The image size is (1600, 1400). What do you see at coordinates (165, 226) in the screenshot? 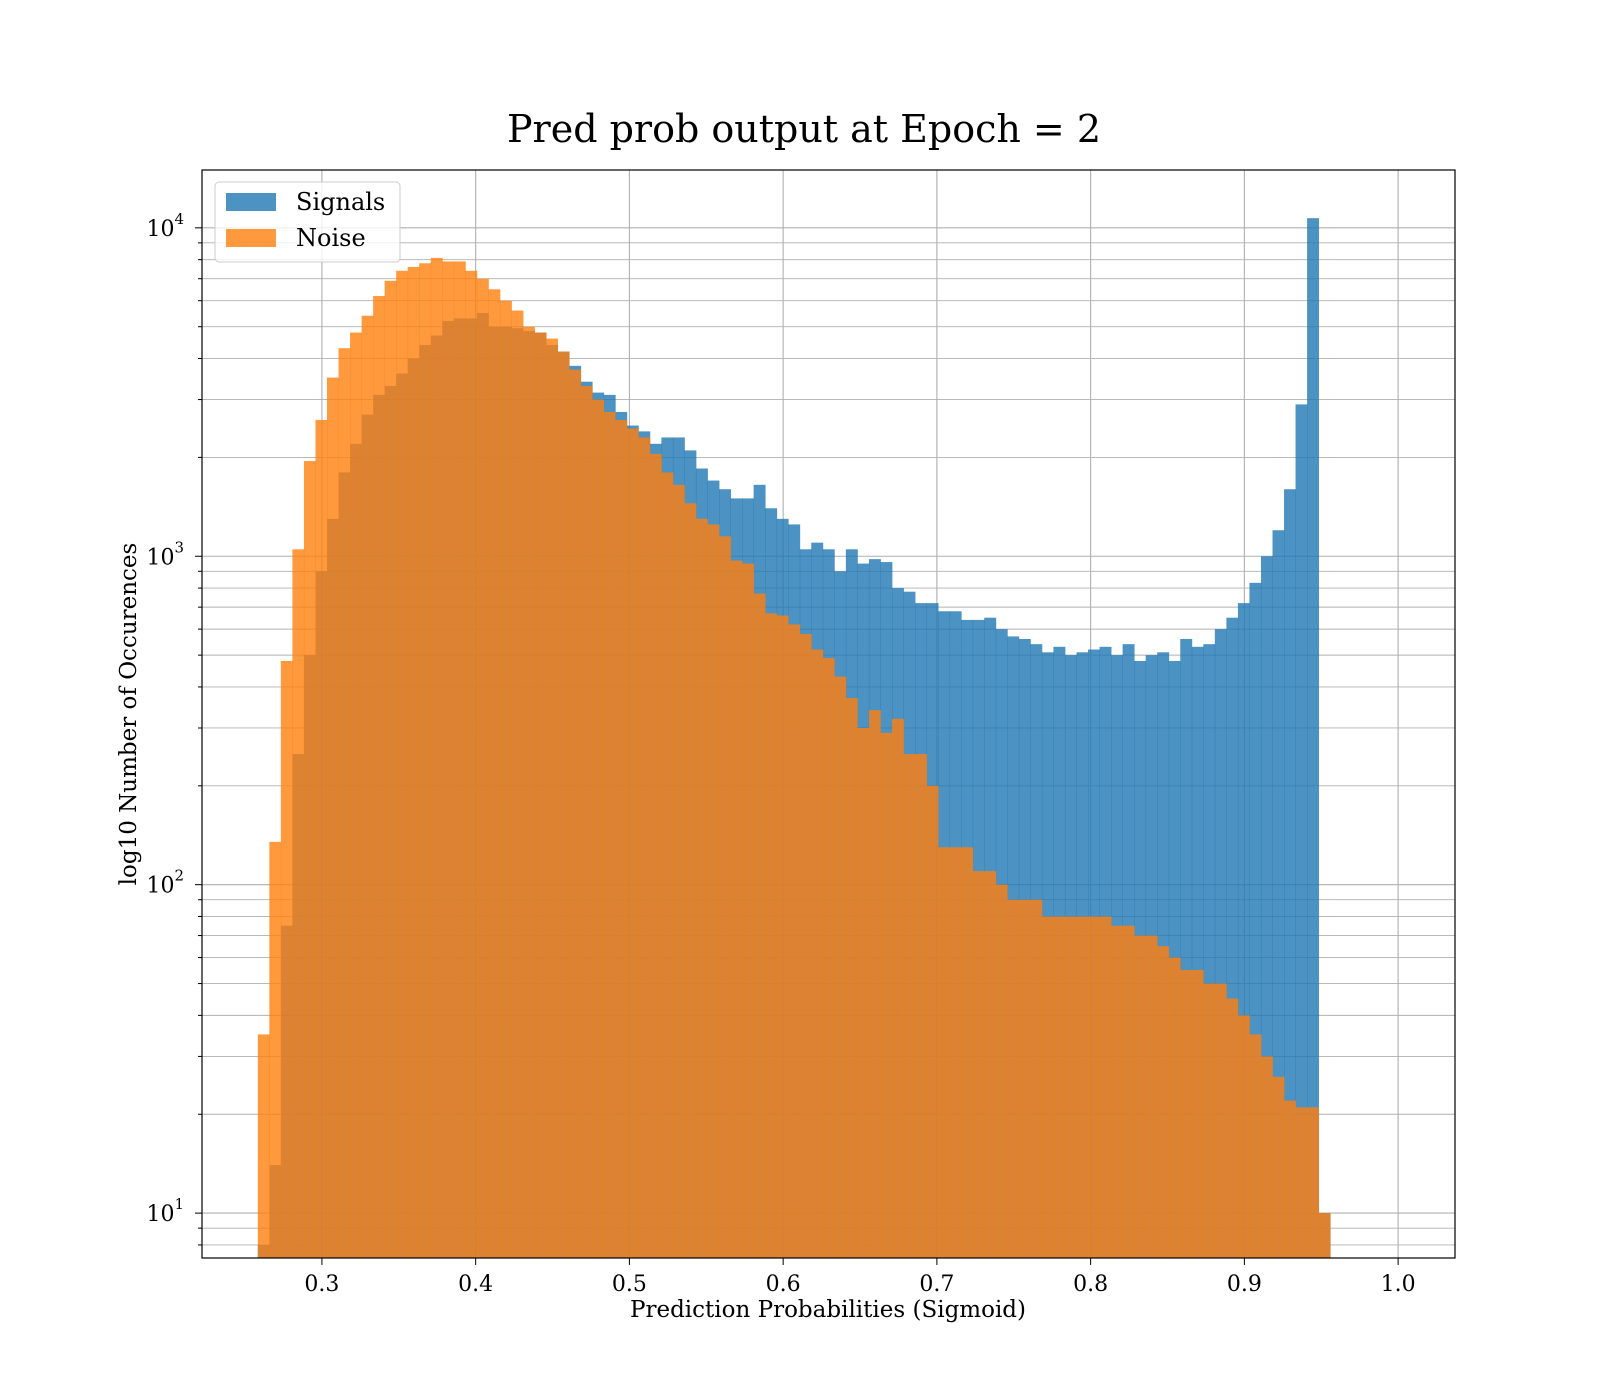
I see `y-tick-label: 10⁴` at bounding box center [165, 226].